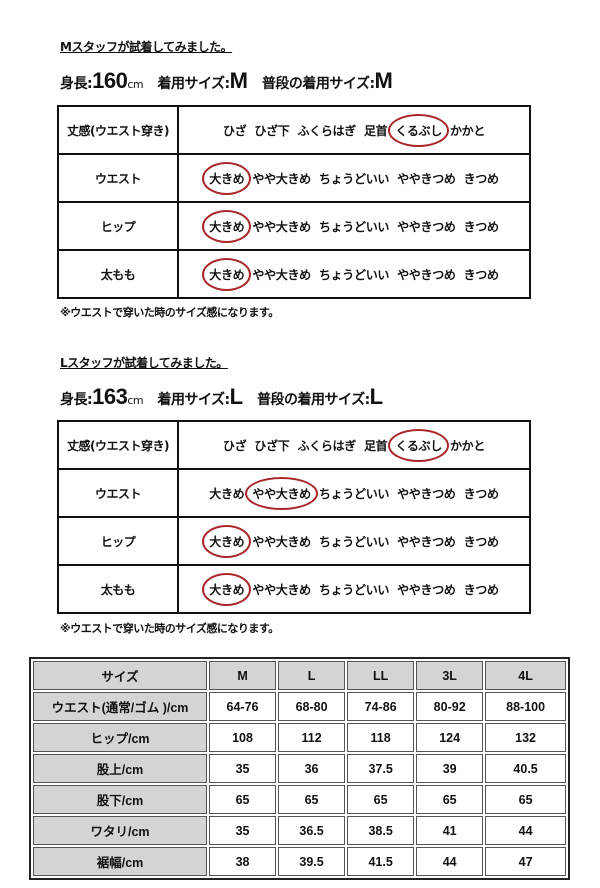 The width and height of the screenshot is (600, 888). What do you see at coordinates (375, 130) in the screenshot?
I see `option: 足首` at bounding box center [375, 130].